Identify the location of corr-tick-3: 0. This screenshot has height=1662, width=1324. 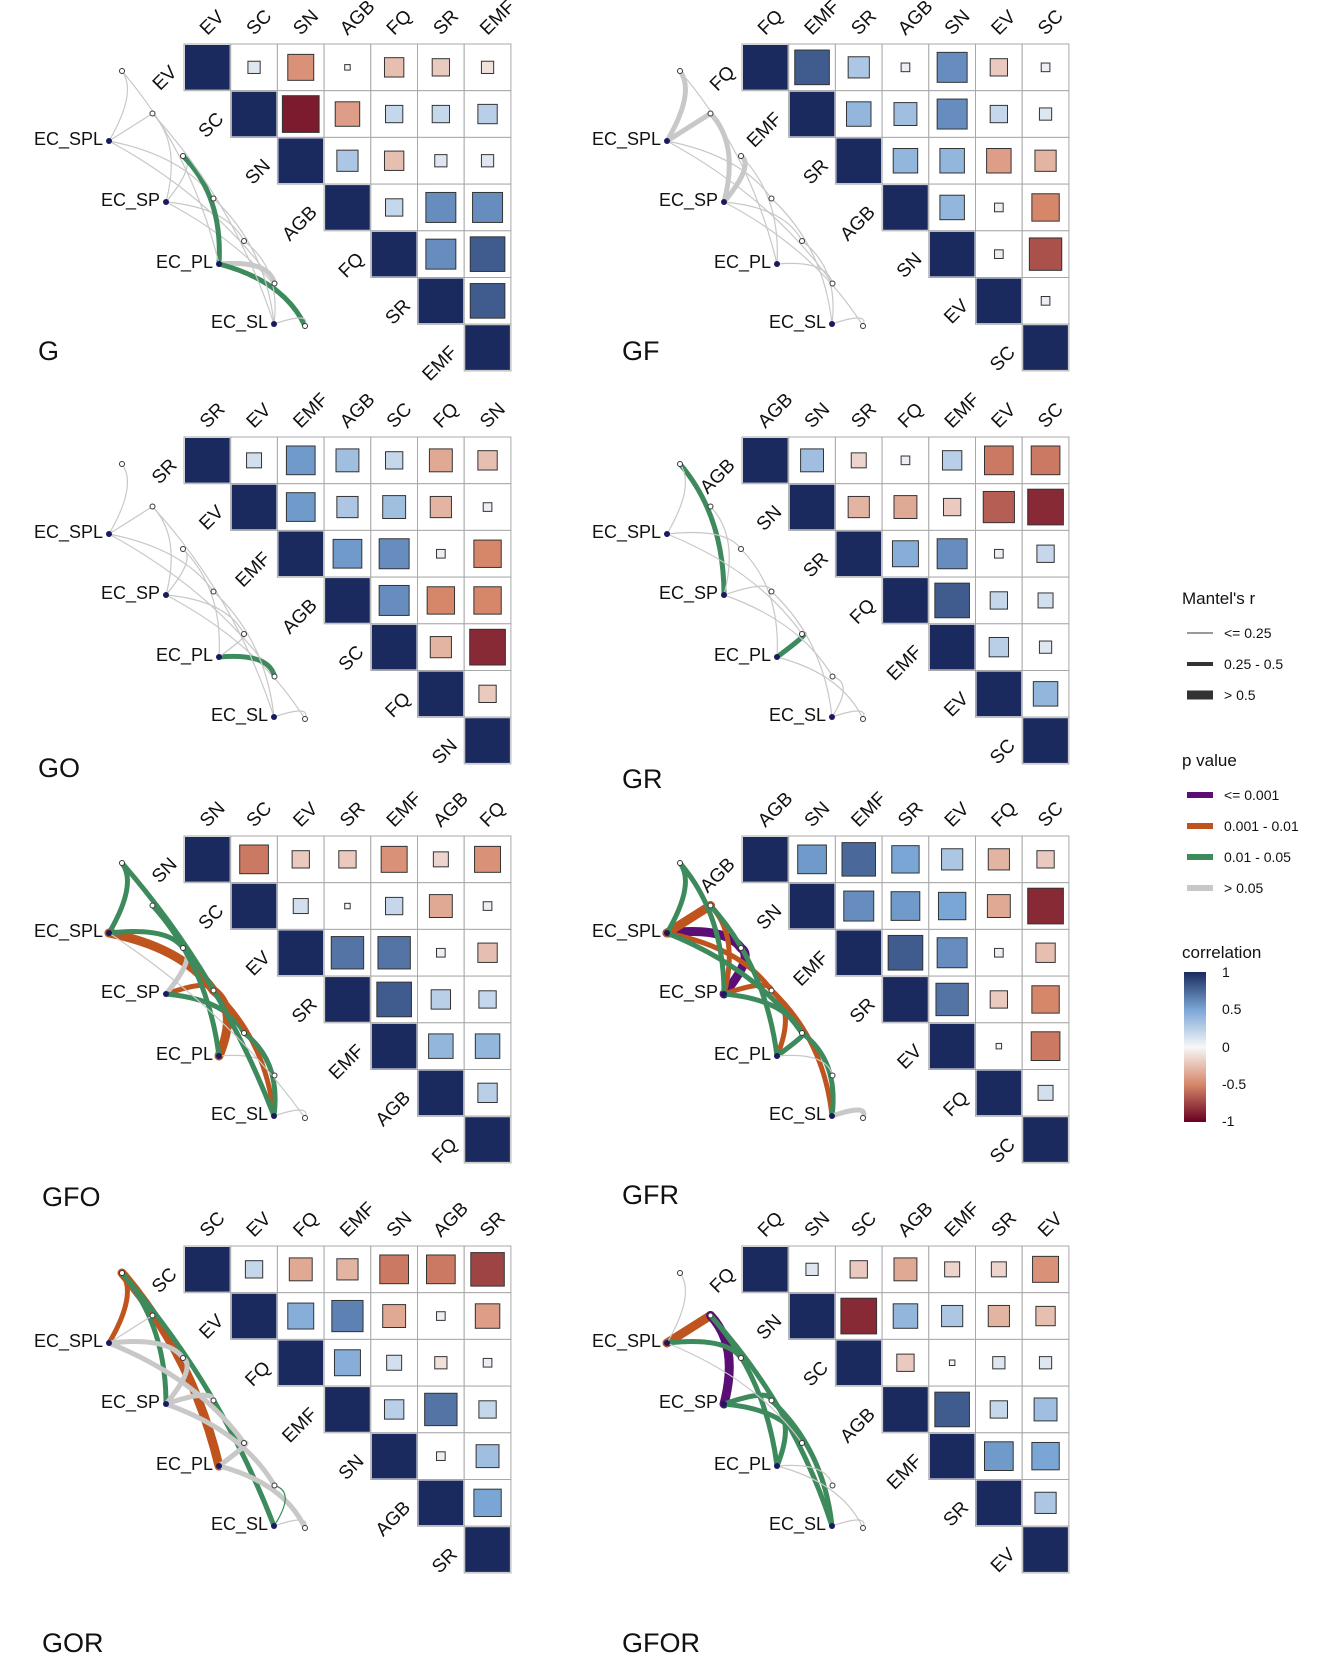
(1226, 1047).